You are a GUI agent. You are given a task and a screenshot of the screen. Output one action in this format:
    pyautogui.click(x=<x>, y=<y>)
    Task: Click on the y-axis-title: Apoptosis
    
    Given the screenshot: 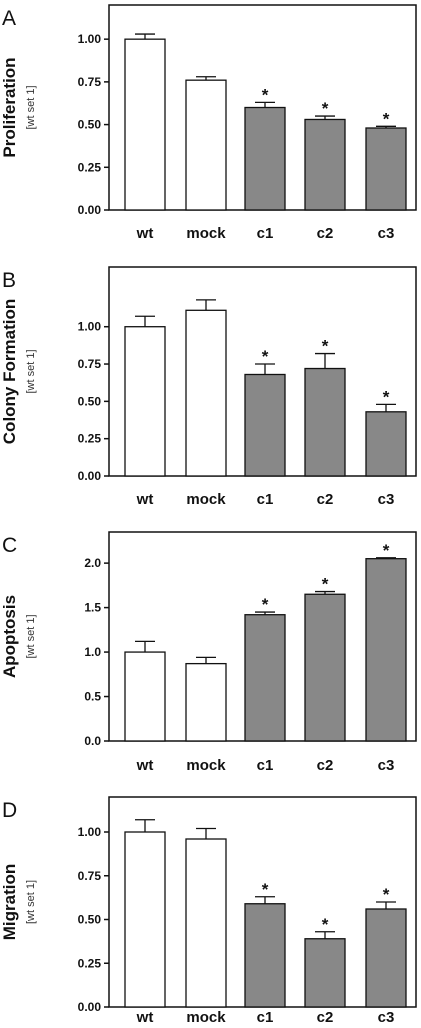 What is the action you would take?
    pyautogui.click(x=9, y=636)
    